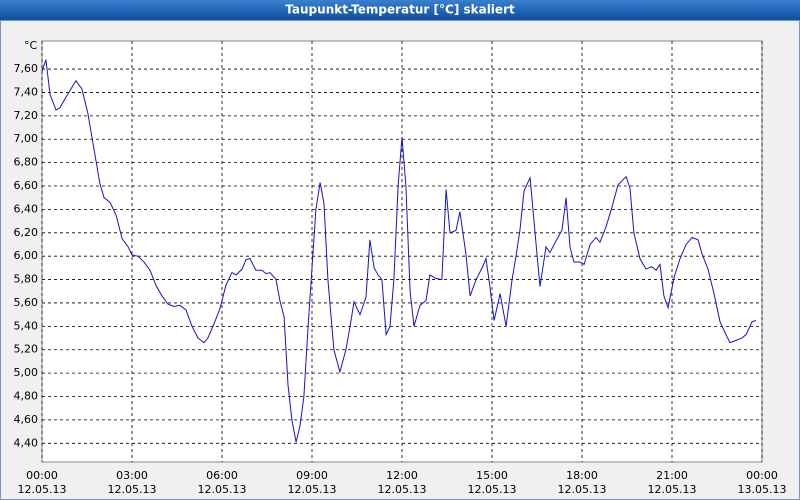  What do you see at coordinates (762, 489) in the screenshot?
I see `x-tick-sublabel: 13.05.13` at bounding box center [762, 489].